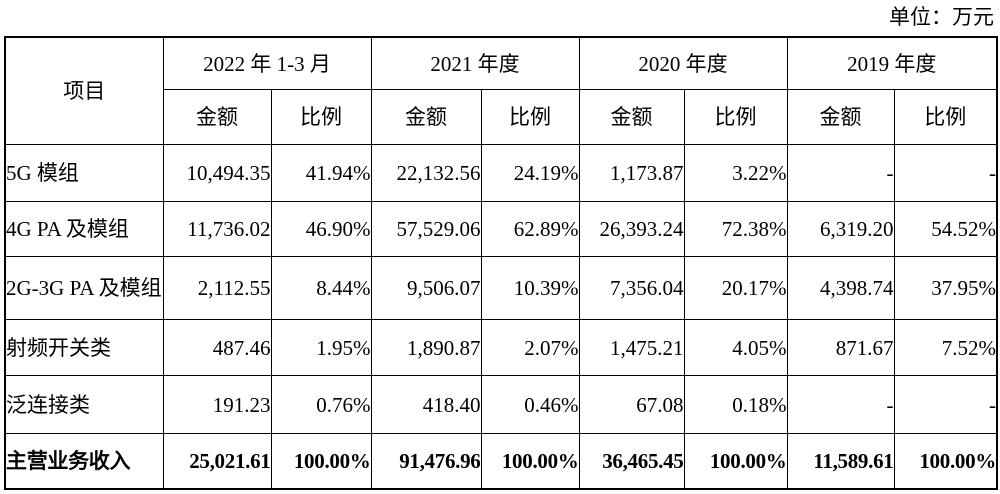  What do you see at coordinates (530, 229) in the screenshot?
I see `ratio-cell: 62.89%` at bounding box center [530, 229].